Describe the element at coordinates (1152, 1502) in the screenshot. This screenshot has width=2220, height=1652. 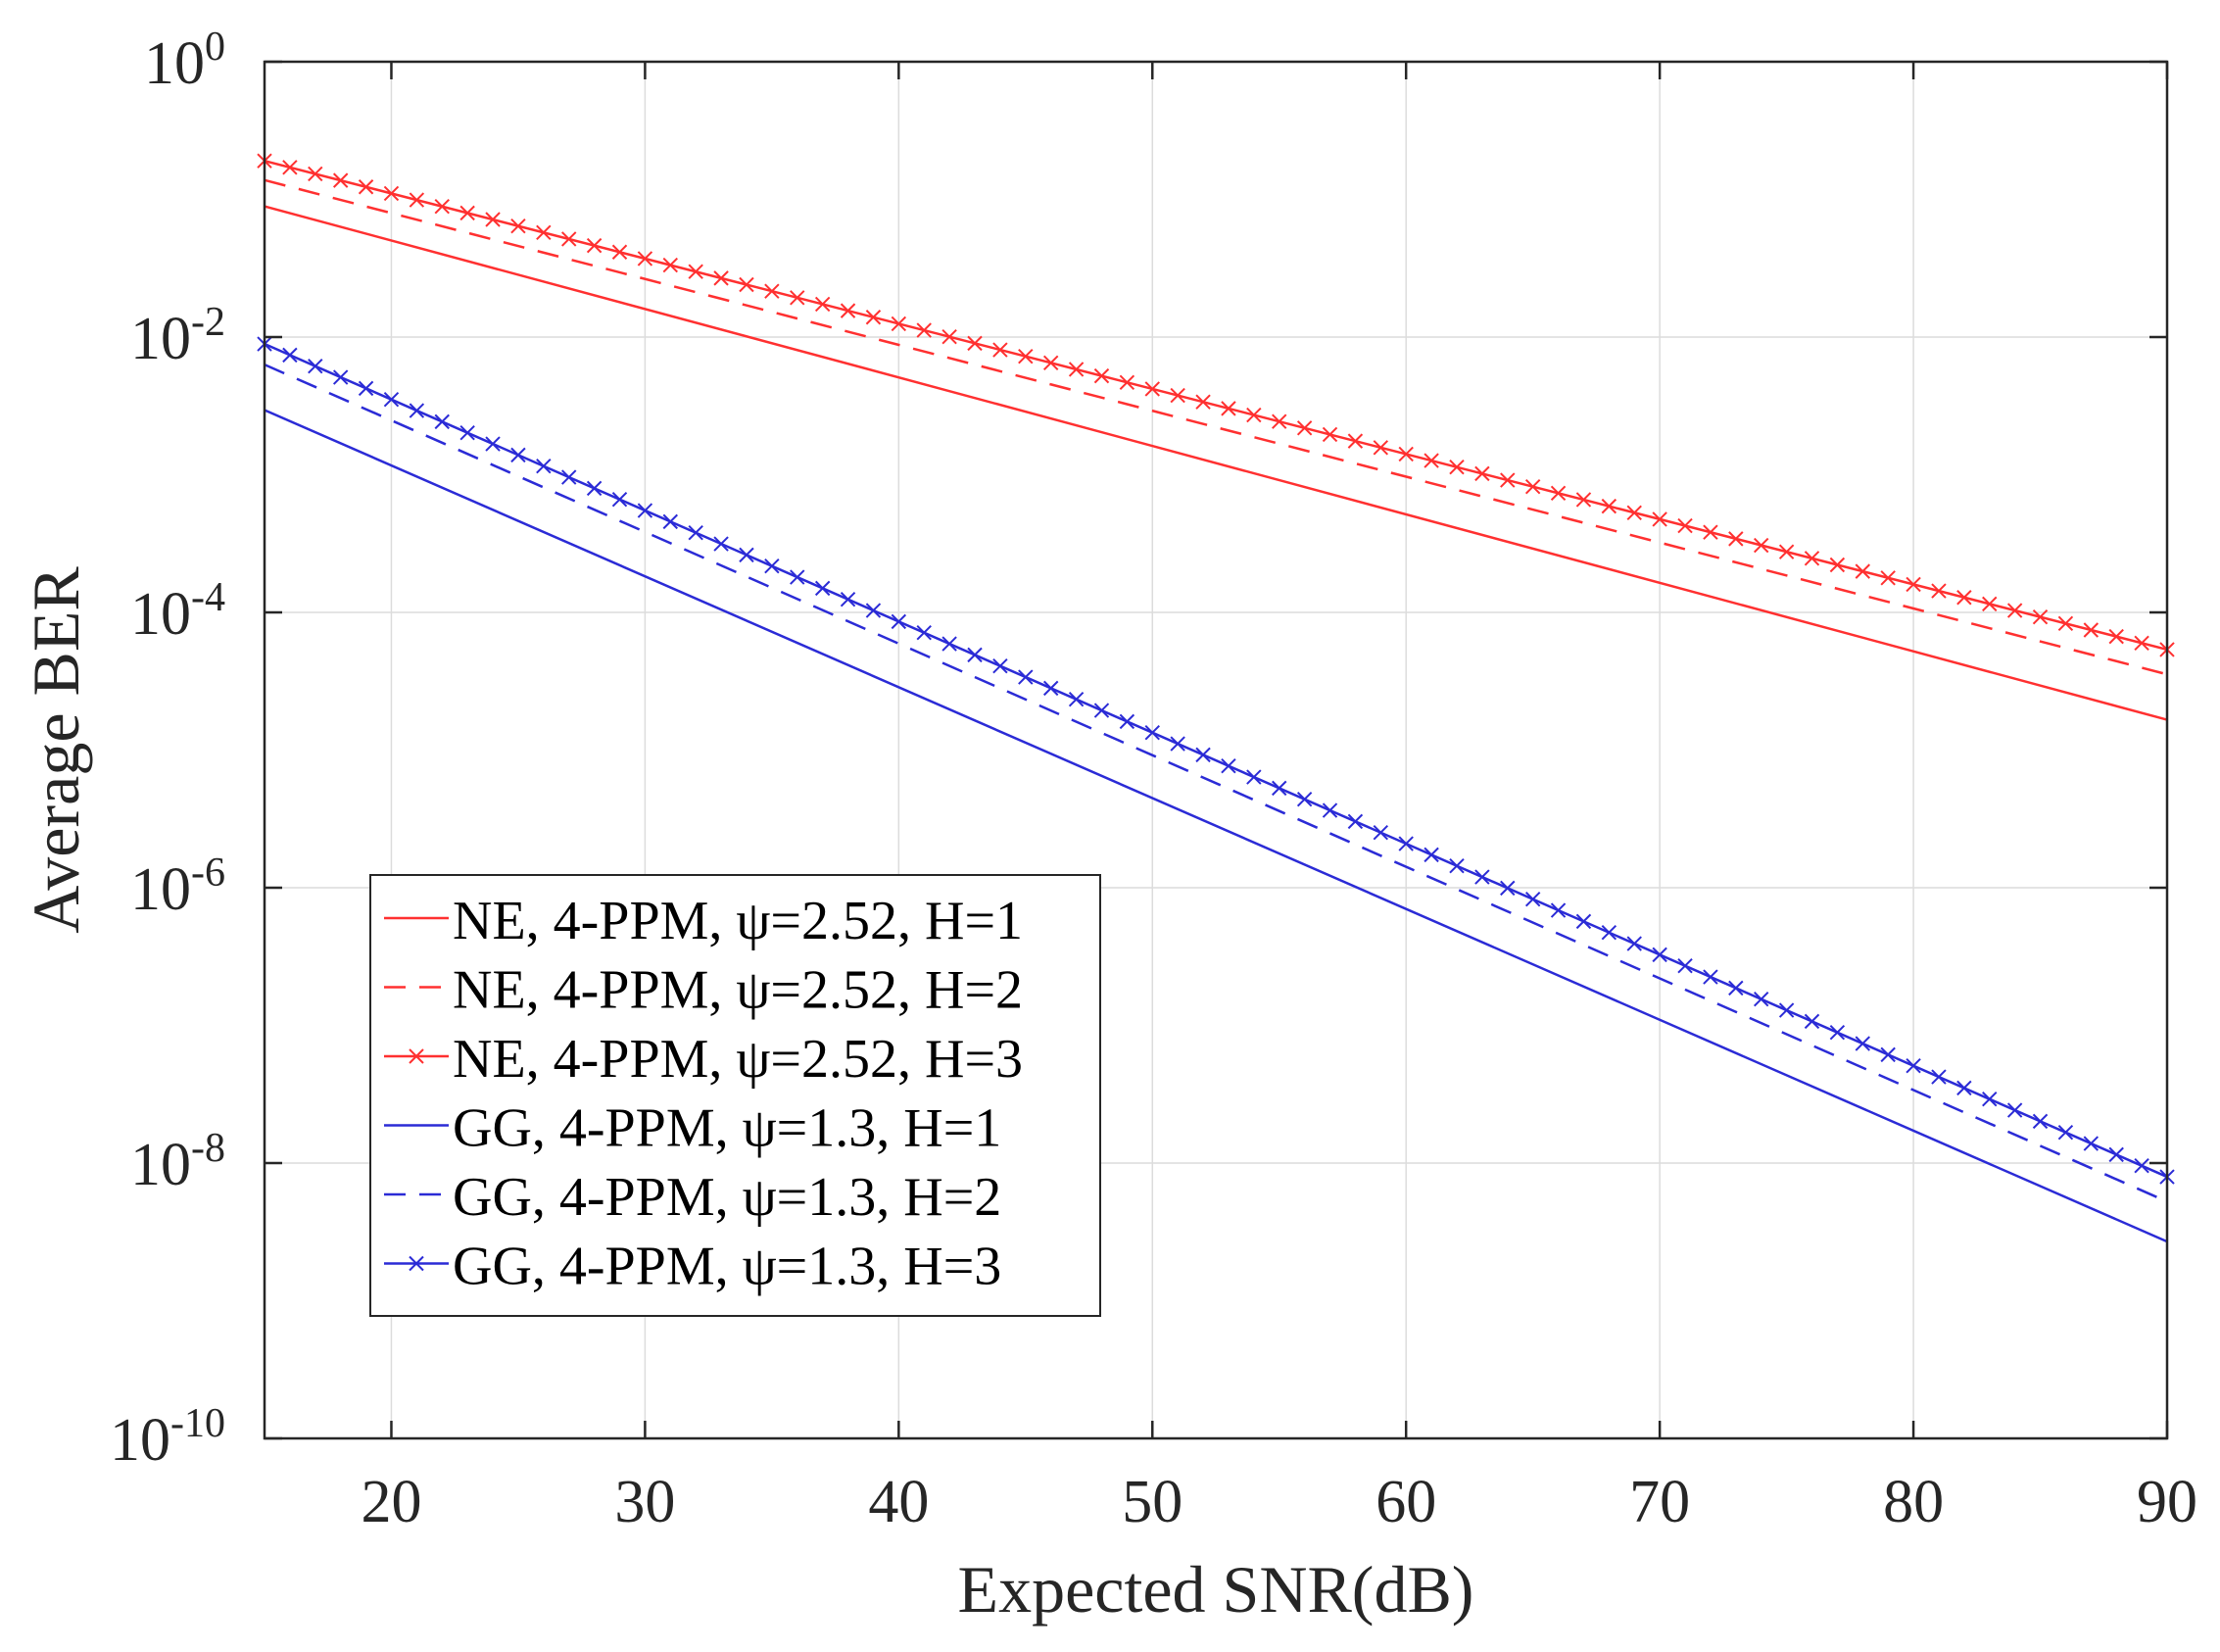
I see `x-tick-label: 50` at that location.